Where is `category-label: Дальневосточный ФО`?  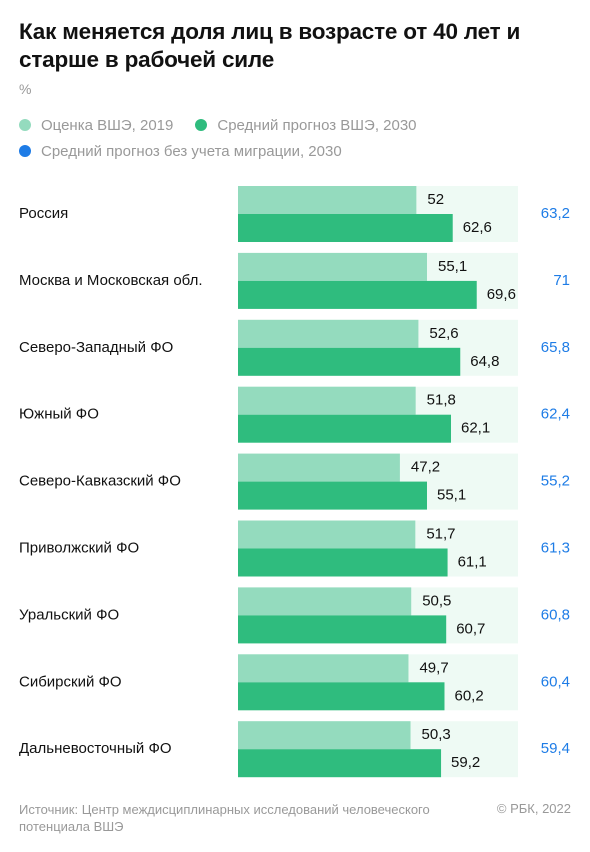
category-label: Дальневосточный ФО is located at coordinates (95, 748).